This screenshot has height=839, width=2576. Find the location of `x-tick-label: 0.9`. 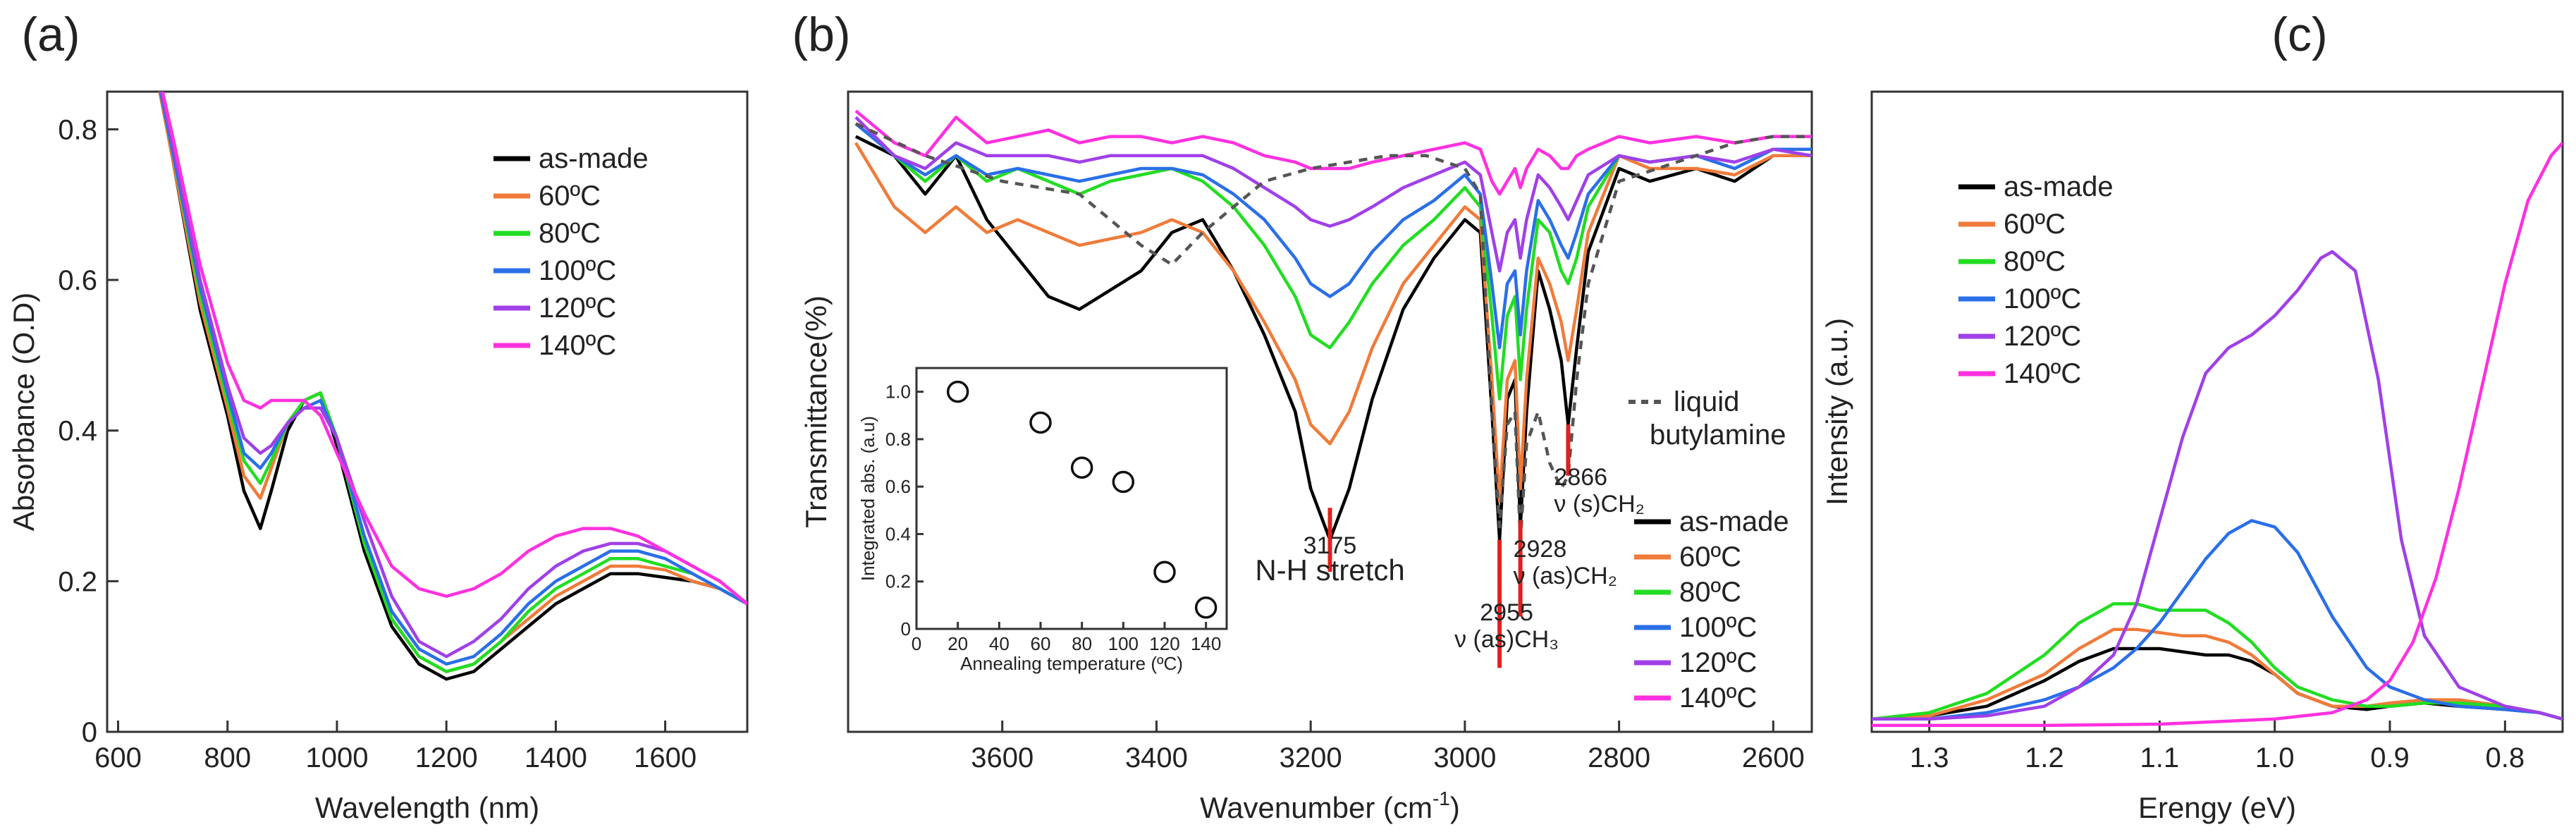

x-tick-label: 0.9 is located at coordinates (2390, 757).